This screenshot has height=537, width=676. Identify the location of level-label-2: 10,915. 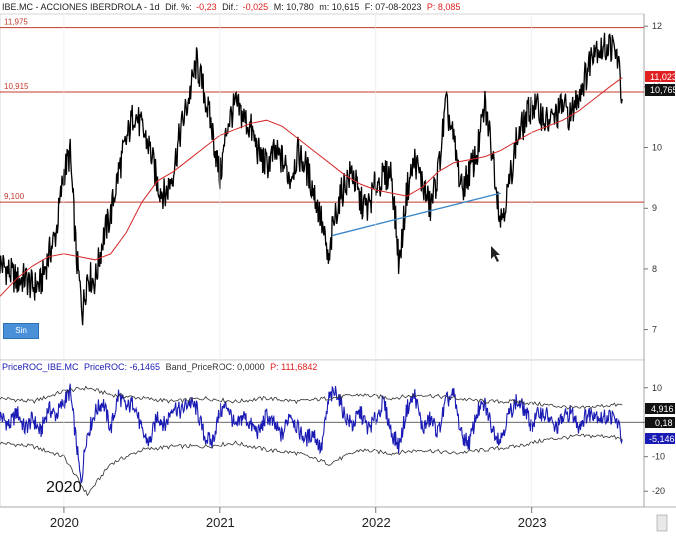
(16, 86).